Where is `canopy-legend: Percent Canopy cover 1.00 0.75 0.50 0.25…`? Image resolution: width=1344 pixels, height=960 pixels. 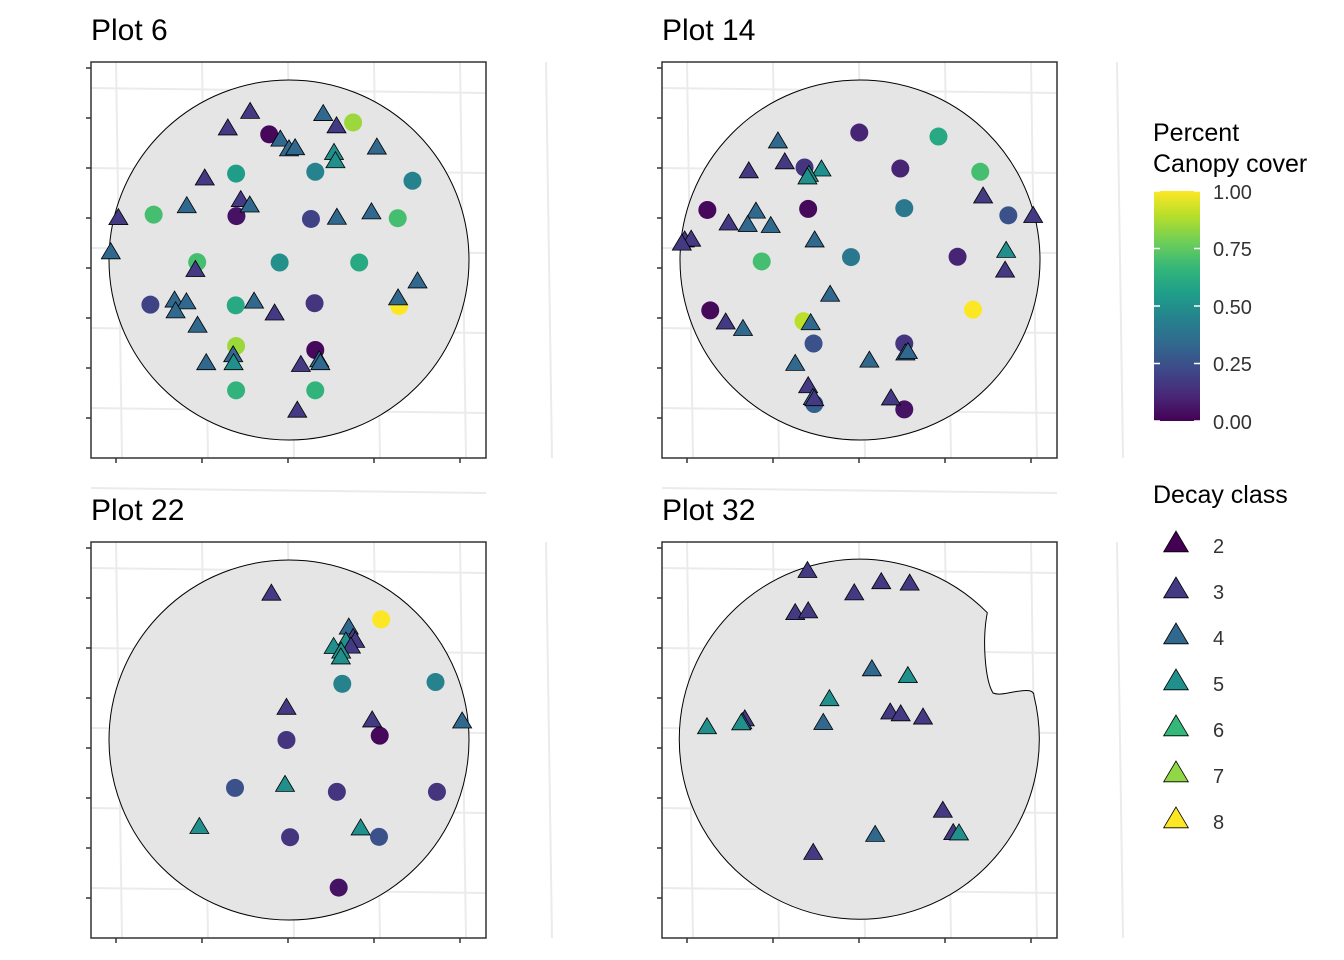
canopy-legend: Percent Canopy cover 1.00 0.75 0.50 0.25… is located at coordinates (1230, 276).